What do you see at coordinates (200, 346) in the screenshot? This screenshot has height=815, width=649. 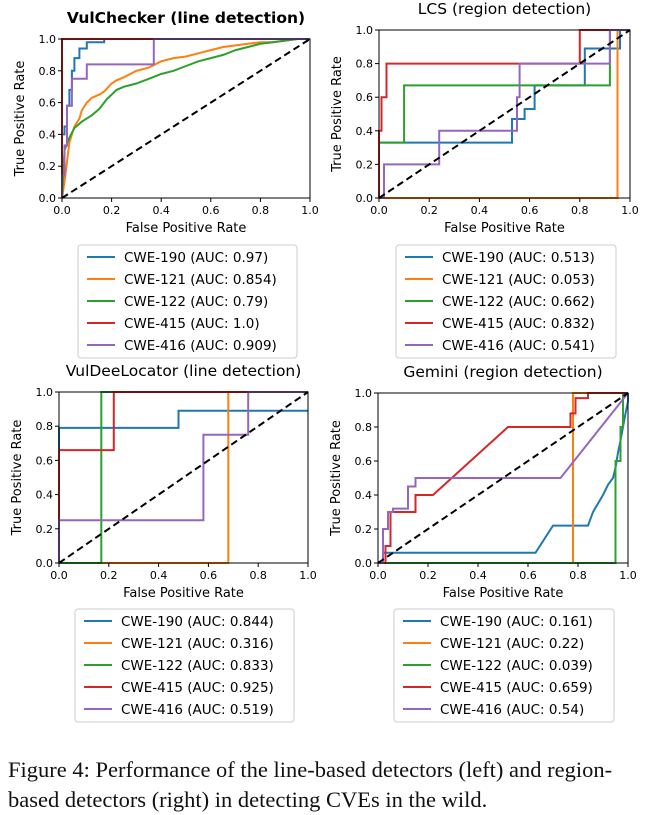 I see `legend-label: CWE-416 (AUC: 0.909)` at bounding box center [200, 346].